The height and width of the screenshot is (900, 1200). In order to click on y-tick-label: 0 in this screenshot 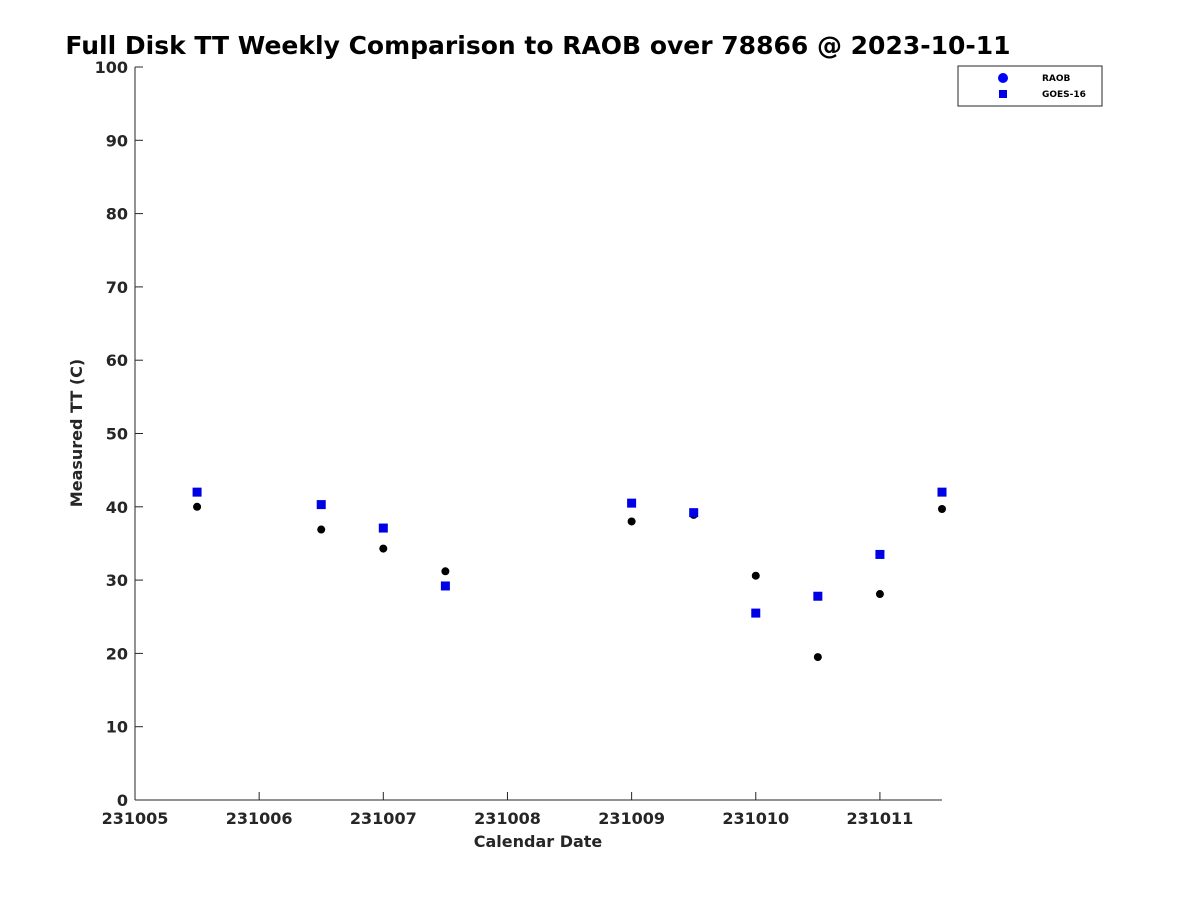, I will do `click(122, 800)`.